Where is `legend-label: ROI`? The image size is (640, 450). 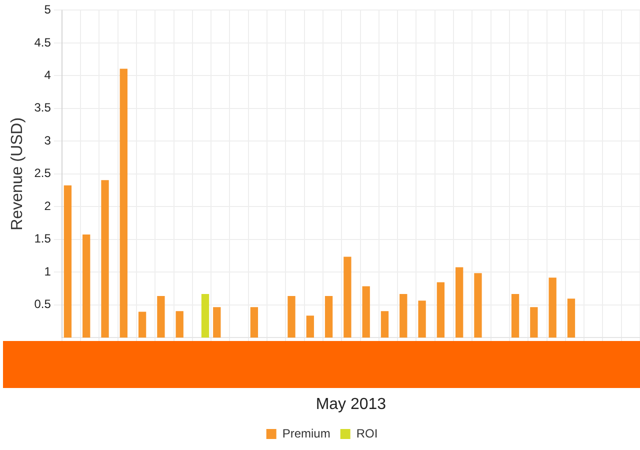
legend-label: ROI is located at coordinates (367, 433).